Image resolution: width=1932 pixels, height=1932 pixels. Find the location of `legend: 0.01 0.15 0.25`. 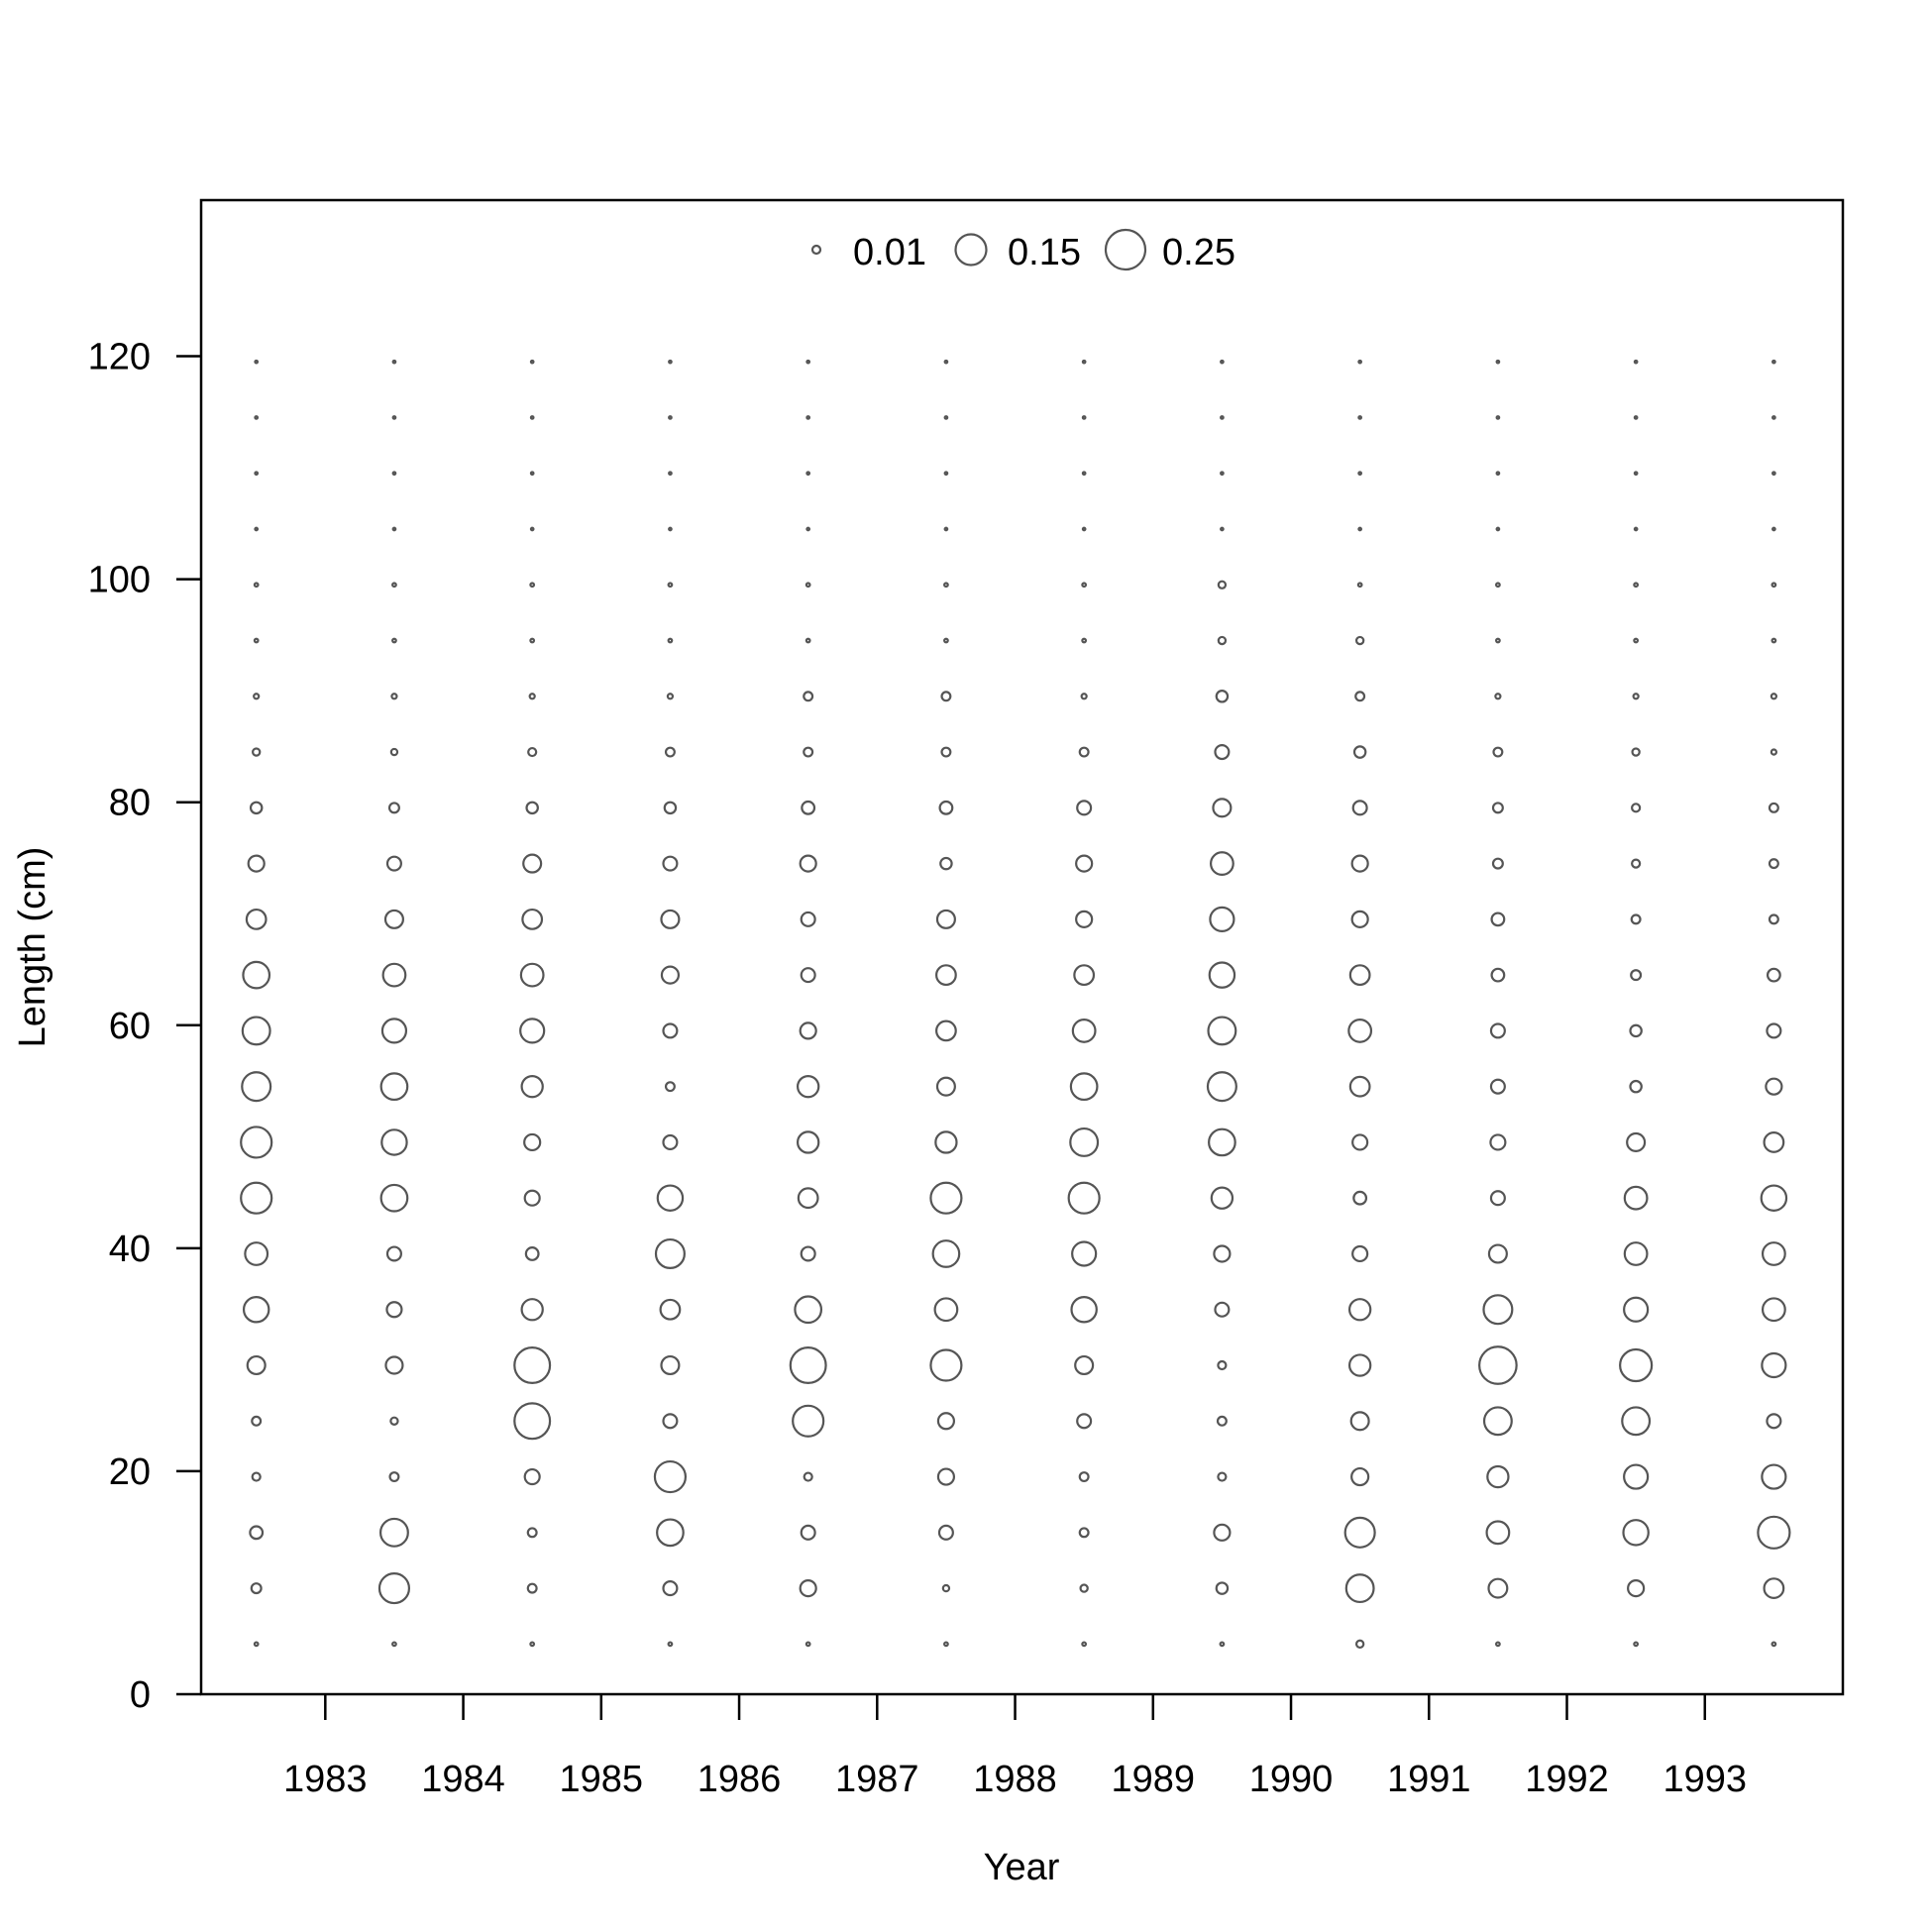

legend: 0.01 0.15 0.25 is located at coordinates (1023, 250).